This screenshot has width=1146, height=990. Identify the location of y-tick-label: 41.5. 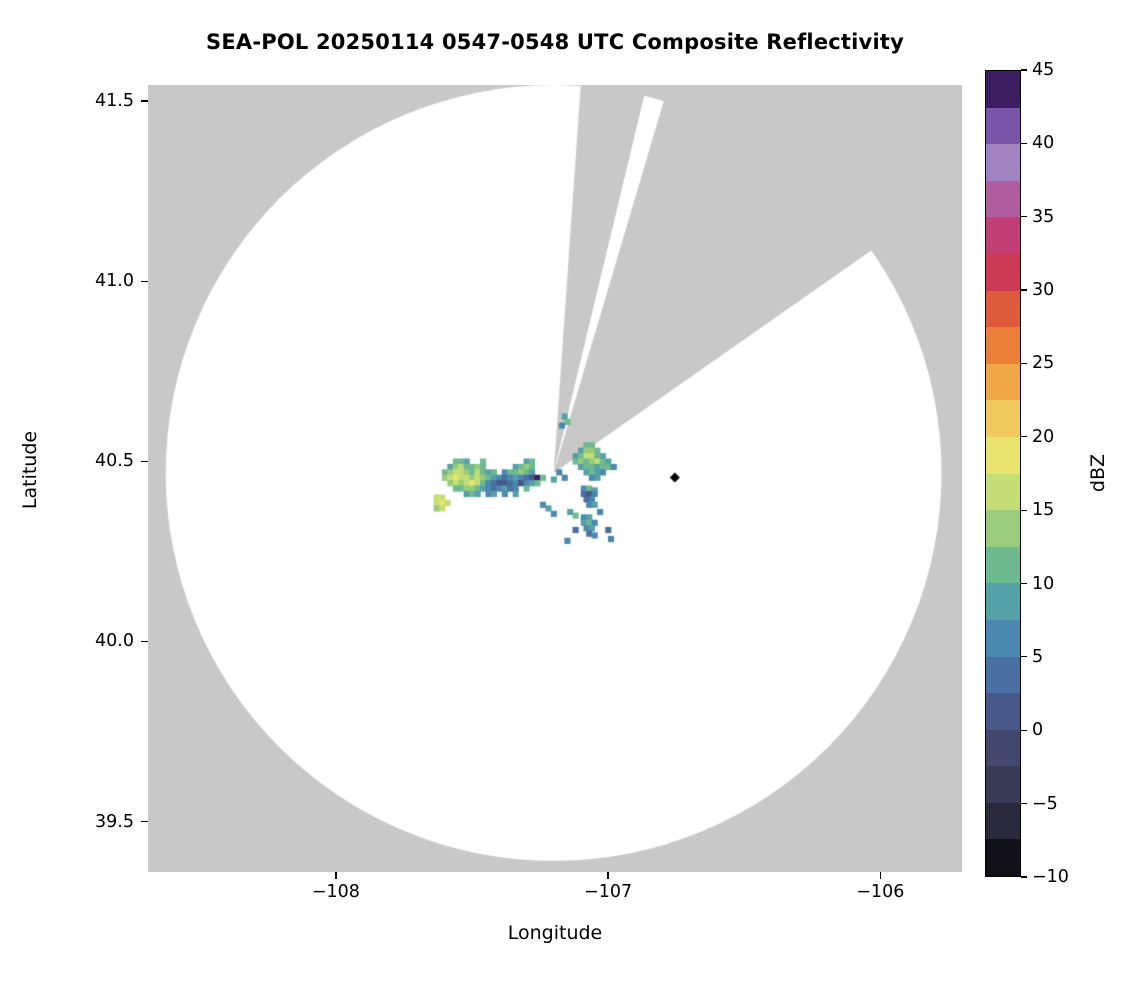
(114, 101).